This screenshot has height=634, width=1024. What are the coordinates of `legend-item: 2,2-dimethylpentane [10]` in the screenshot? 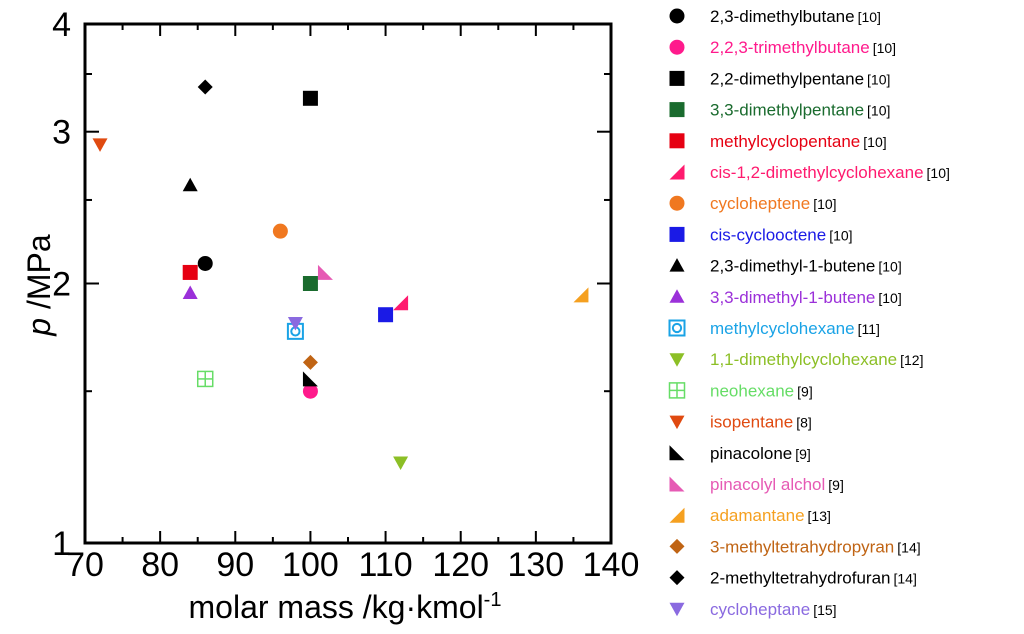 It's located at (779, 78).